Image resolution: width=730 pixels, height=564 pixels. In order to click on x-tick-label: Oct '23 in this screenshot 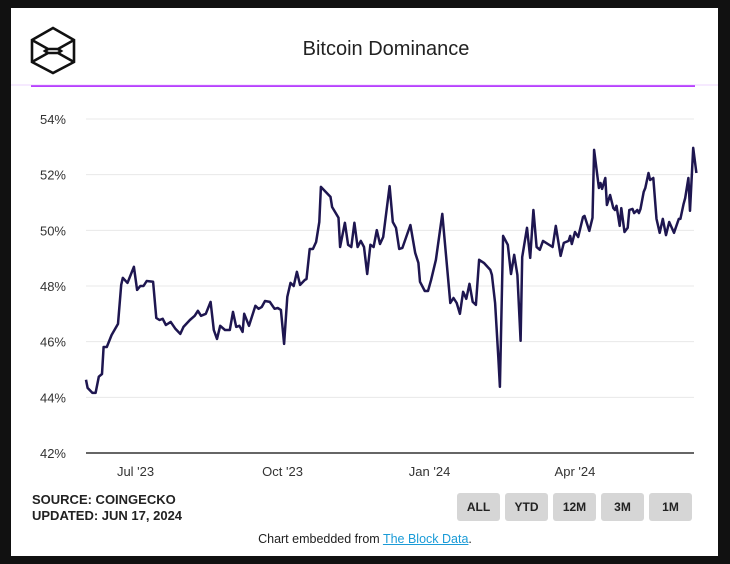, I will do `click(282, 471)`.